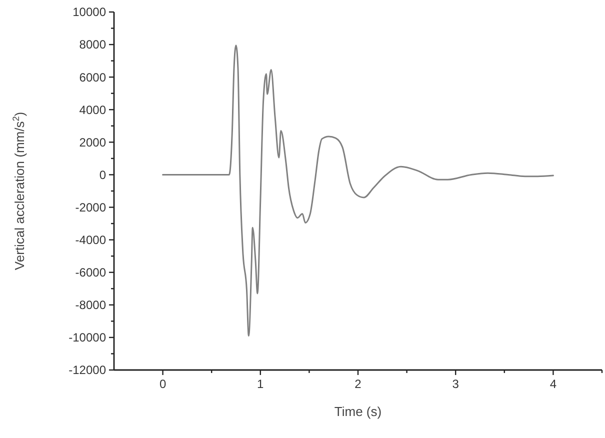  I want to click on x-axis-title: Time (s), so click(358, 411).